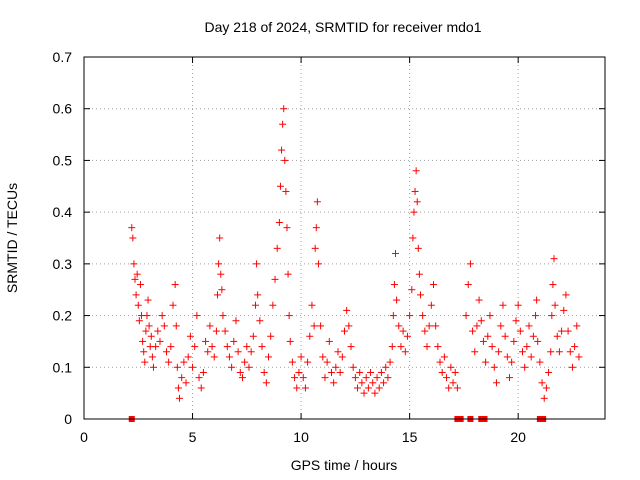 The height and width of the screenshot is (480, 640). What do you see at coordinates (344, 465) in the screenshot?
I see `x-axis-label: GPS time / hours` at bounding box center [344, 465].